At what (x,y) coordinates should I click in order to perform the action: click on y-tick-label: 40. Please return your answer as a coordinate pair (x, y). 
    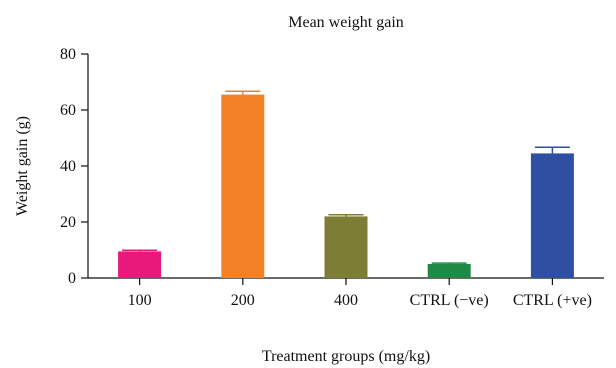
    Looking at the image, I should click on (68, 166).